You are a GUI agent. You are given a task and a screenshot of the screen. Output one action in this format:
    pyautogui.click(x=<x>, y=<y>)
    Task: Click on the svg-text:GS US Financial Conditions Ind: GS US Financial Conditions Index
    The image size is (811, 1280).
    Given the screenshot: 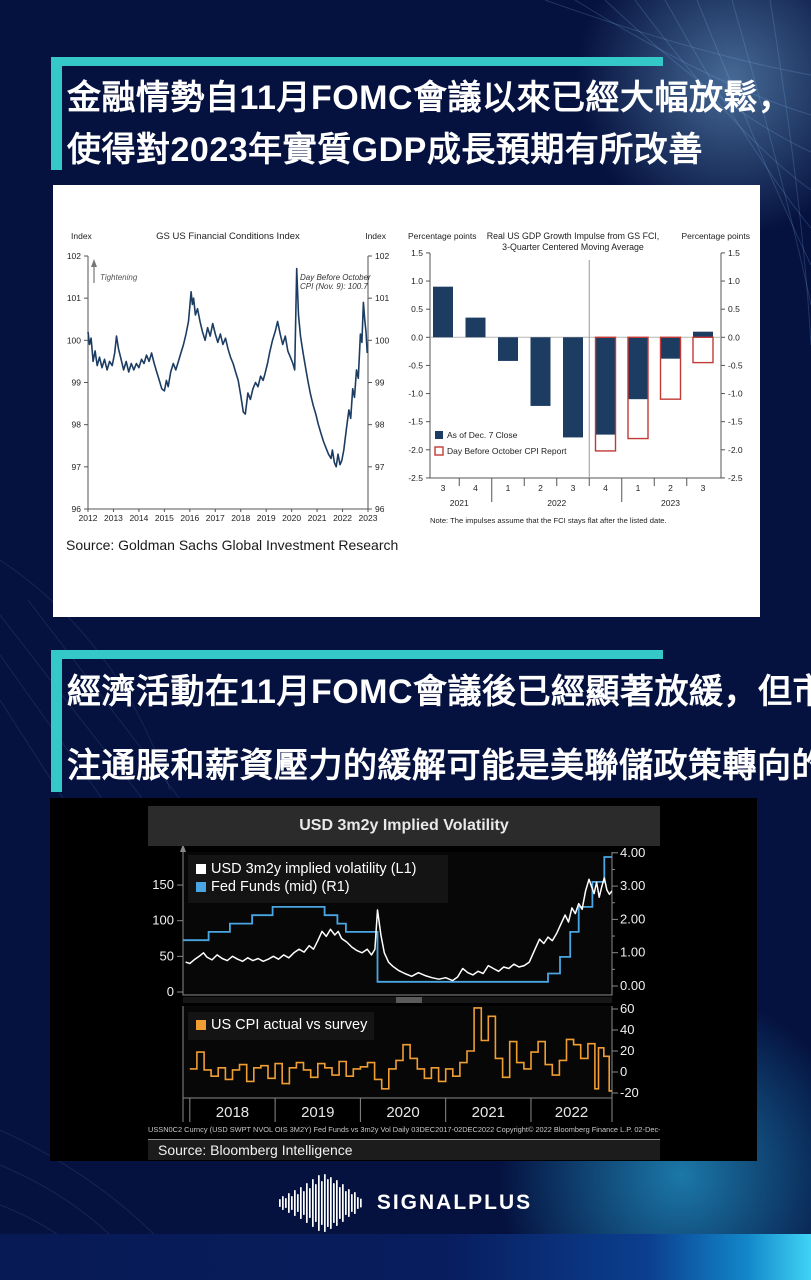 What is the action you would take?
    pyautogui.click(x=228, y=236)
    